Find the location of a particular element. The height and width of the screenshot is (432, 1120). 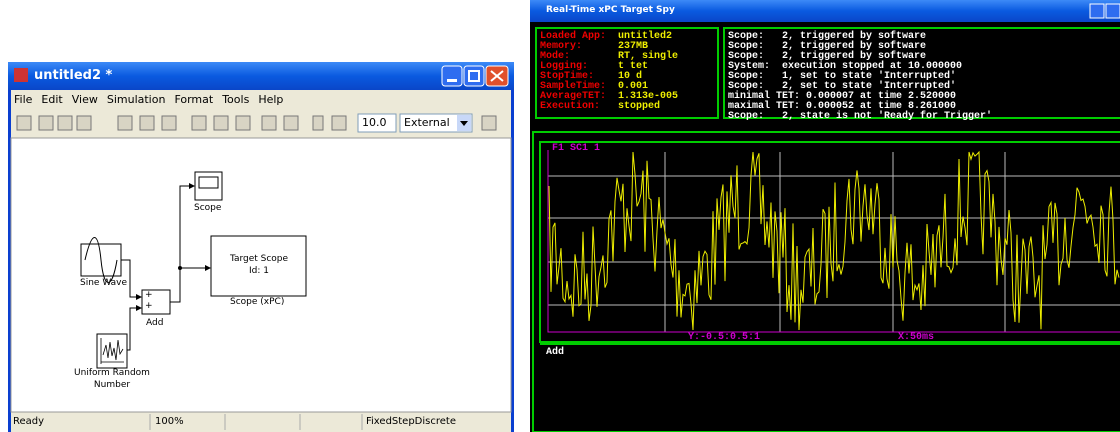

info-row: Execution: stopped is located at coordinates (609, 107).